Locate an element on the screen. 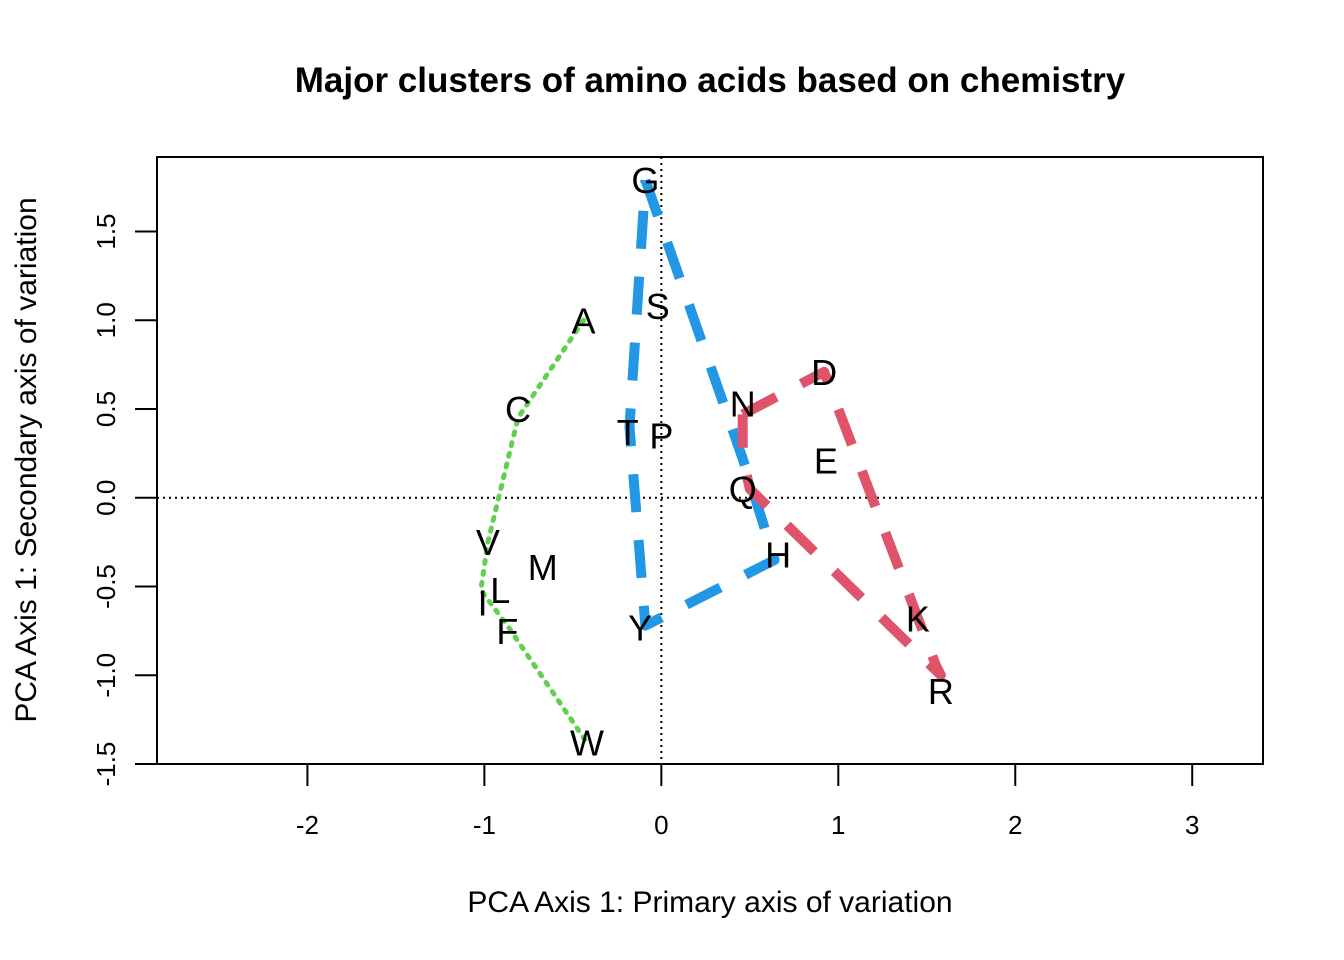 This screenshot has height=960, width=1344. y-tick-label: -1.5 is located at coordinates (106, 764).